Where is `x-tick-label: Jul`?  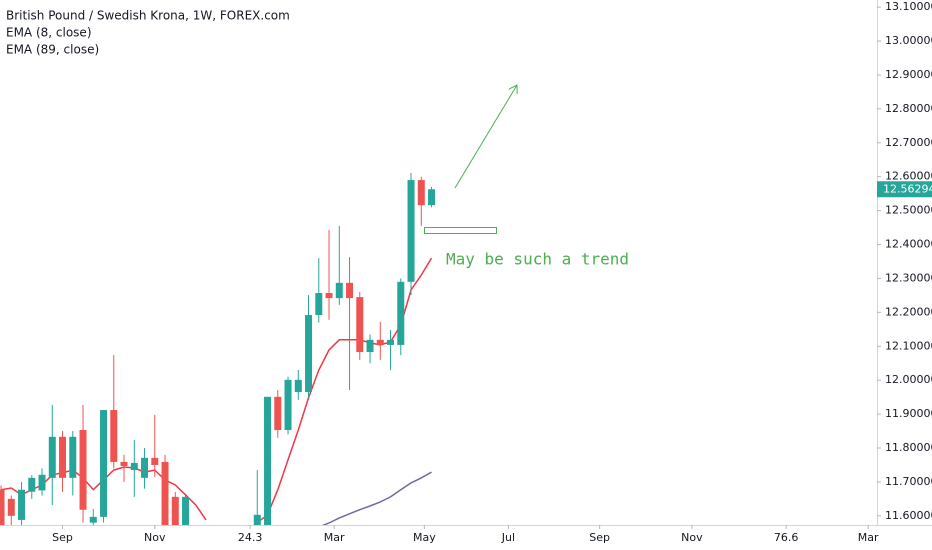 x-tick-label: Jul is located at coordinates (508, 537).